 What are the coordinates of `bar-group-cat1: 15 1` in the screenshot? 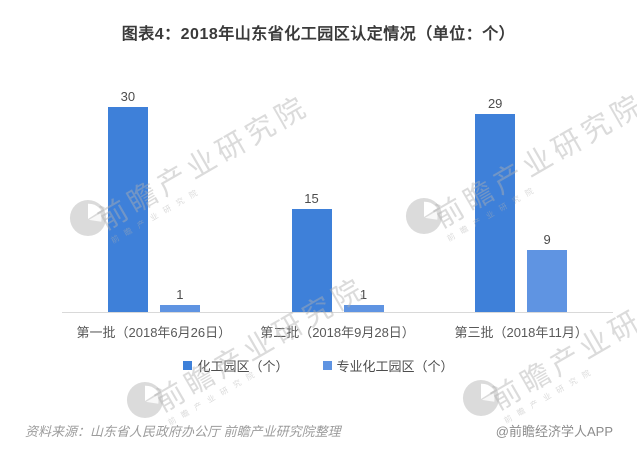 It's located at (338, 196).